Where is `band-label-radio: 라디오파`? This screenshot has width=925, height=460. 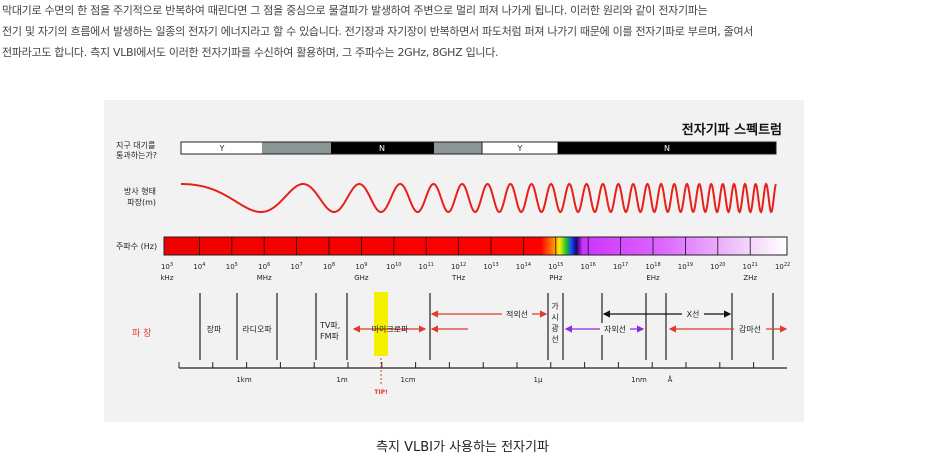
band-label-radio: 라디오파 is located at coordinates (257, 329).